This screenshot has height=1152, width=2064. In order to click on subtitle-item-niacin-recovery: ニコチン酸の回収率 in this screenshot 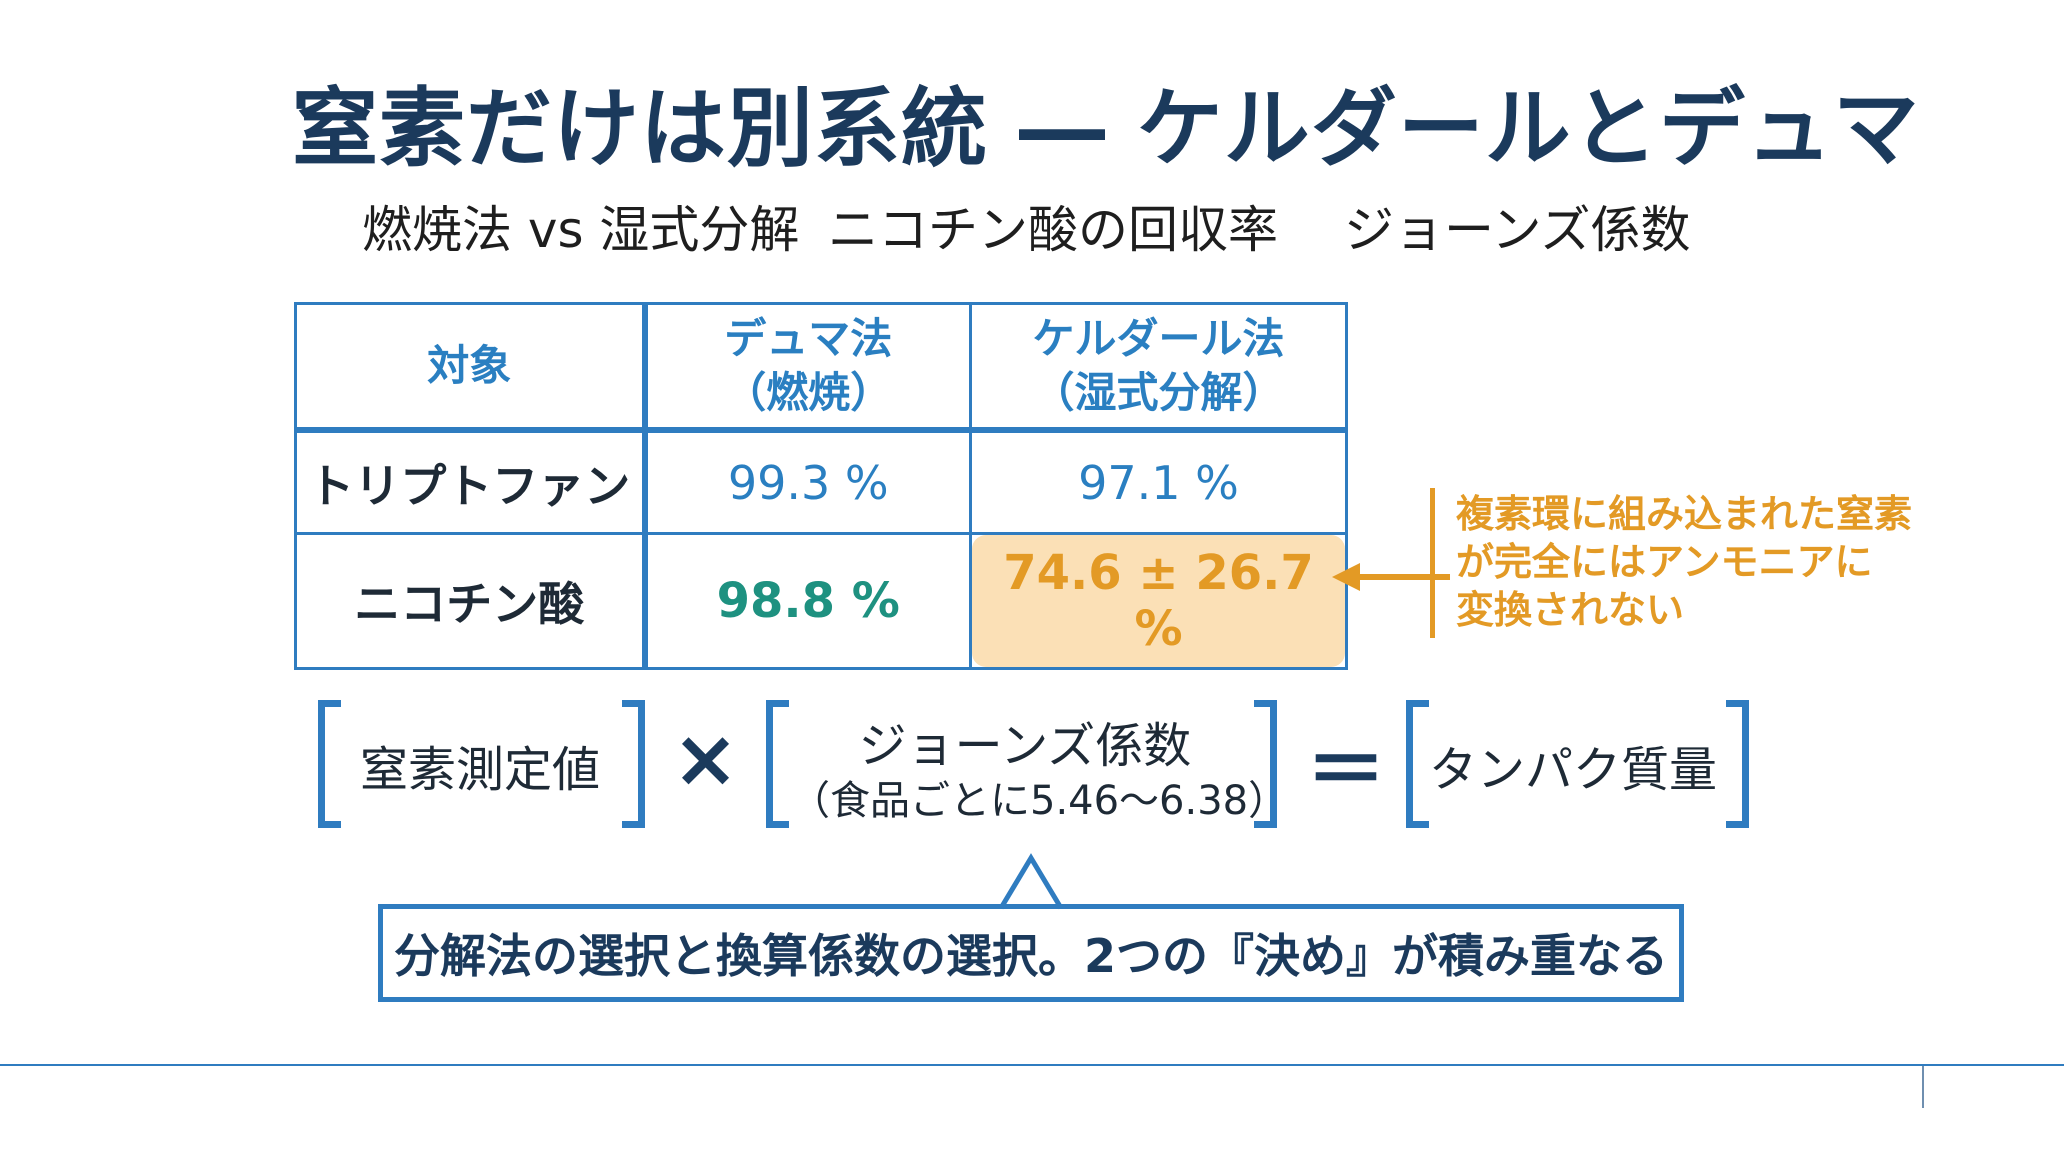, I will do `click(1053, 230)`.